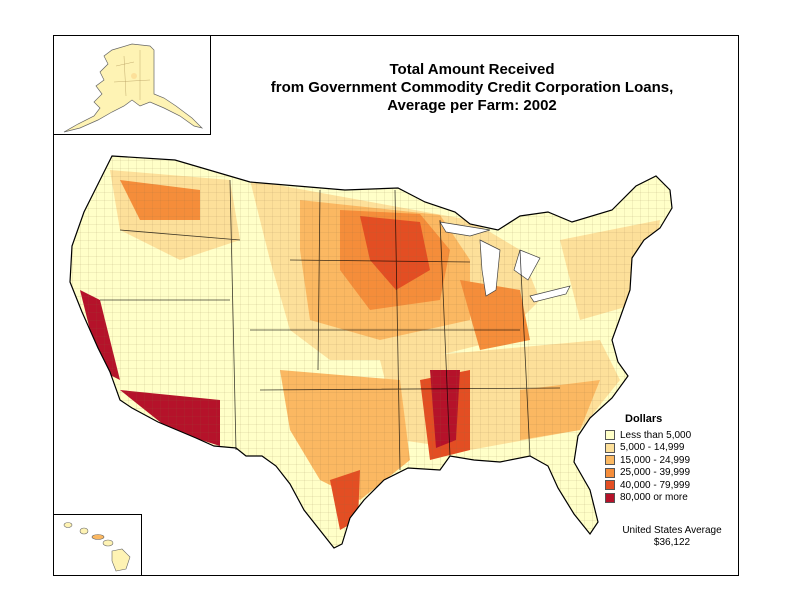 The height and width of the screenshot is (612, 792). Describe the element at coordinates (656, 435) in the screenshot. I see `legend-label: Less than 5,000` at that location.